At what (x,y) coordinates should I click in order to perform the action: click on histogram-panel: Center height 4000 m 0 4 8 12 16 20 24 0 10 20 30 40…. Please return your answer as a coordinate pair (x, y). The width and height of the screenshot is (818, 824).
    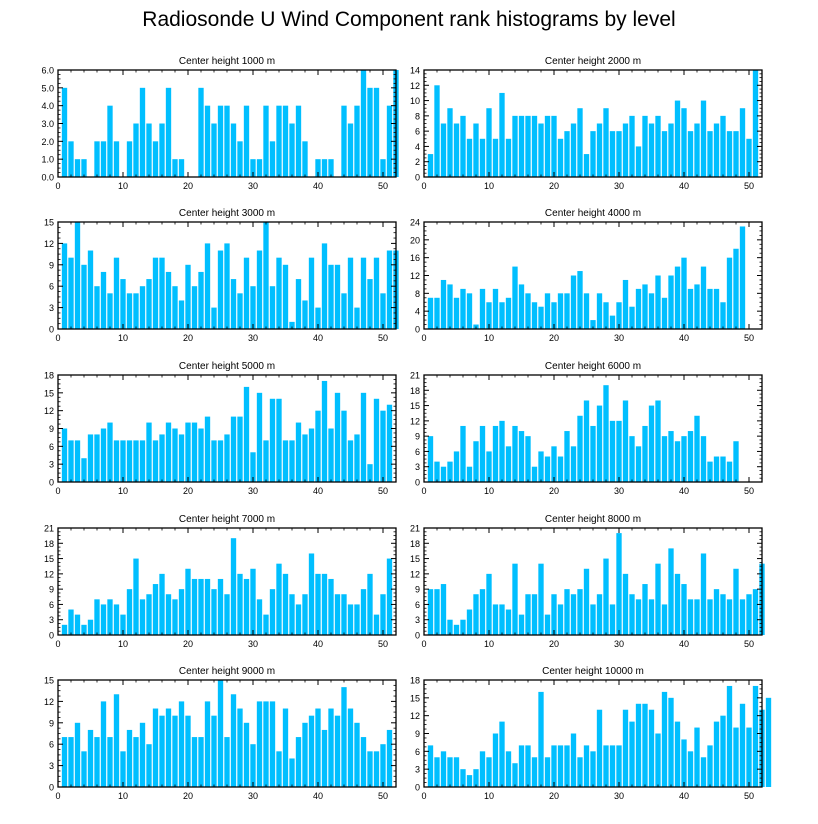
    Looking at the image, I should click on (586, 275).